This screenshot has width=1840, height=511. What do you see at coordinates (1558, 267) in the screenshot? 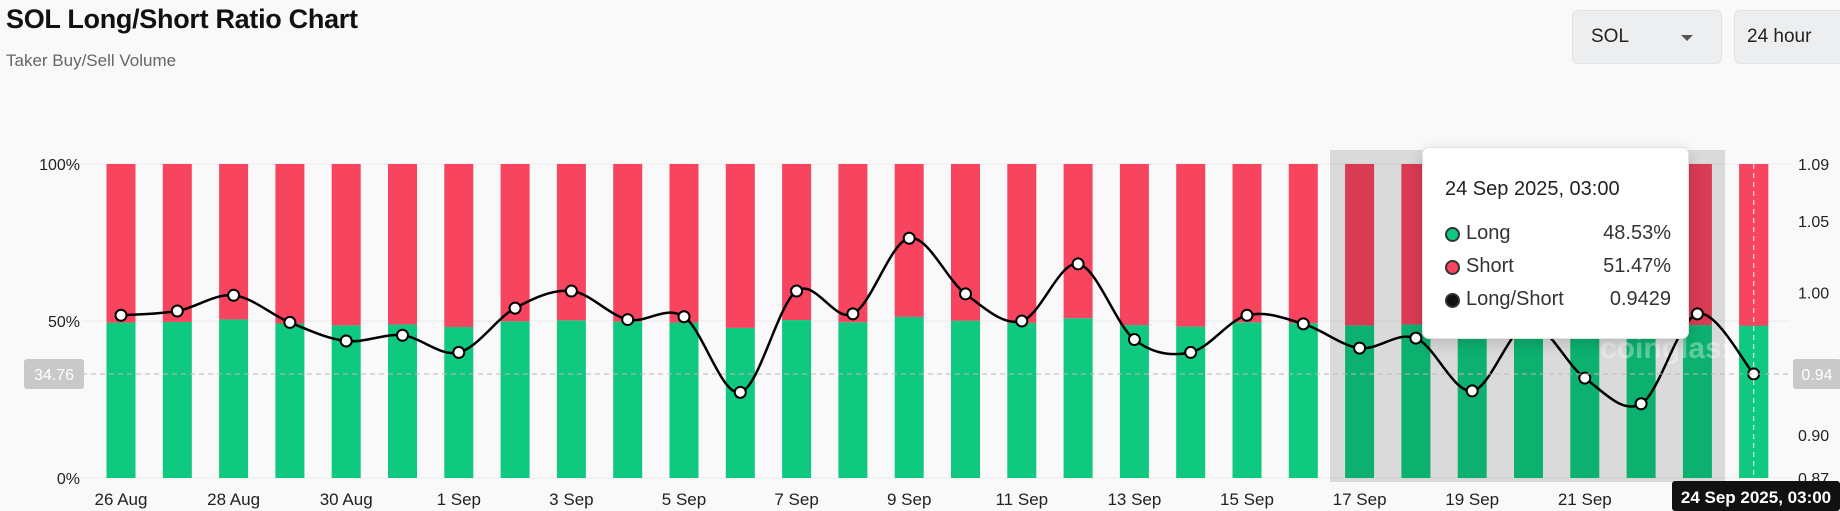
I see `tooltip-row-short: Short 51.47%` at bounding box center [1558, 267].